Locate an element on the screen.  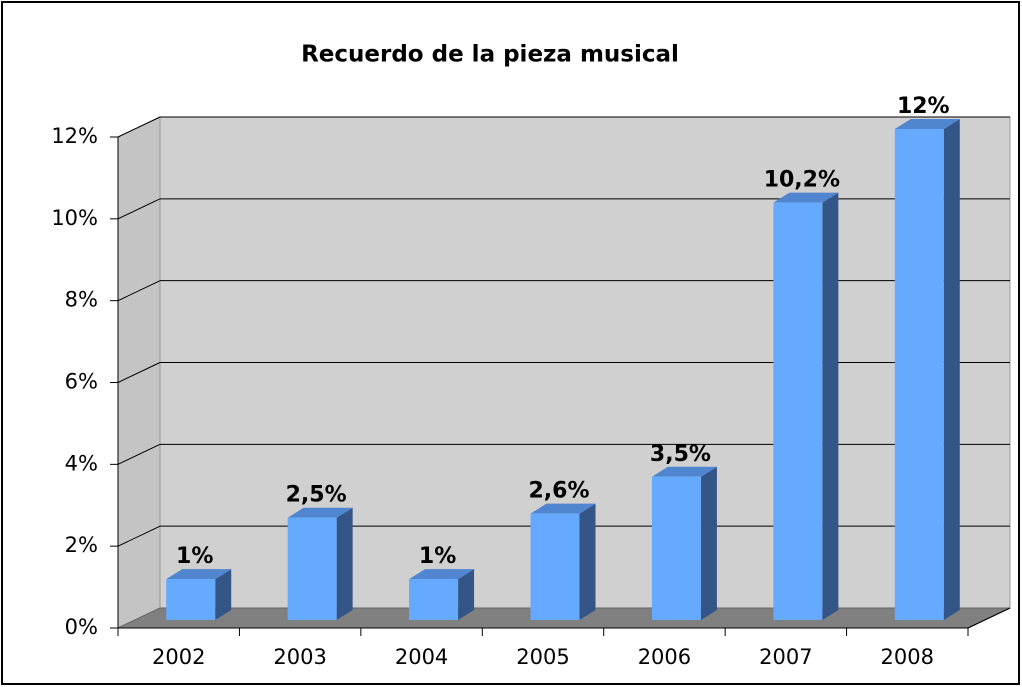
x-tick-label: 2007 is located at coordinates (785, 657).